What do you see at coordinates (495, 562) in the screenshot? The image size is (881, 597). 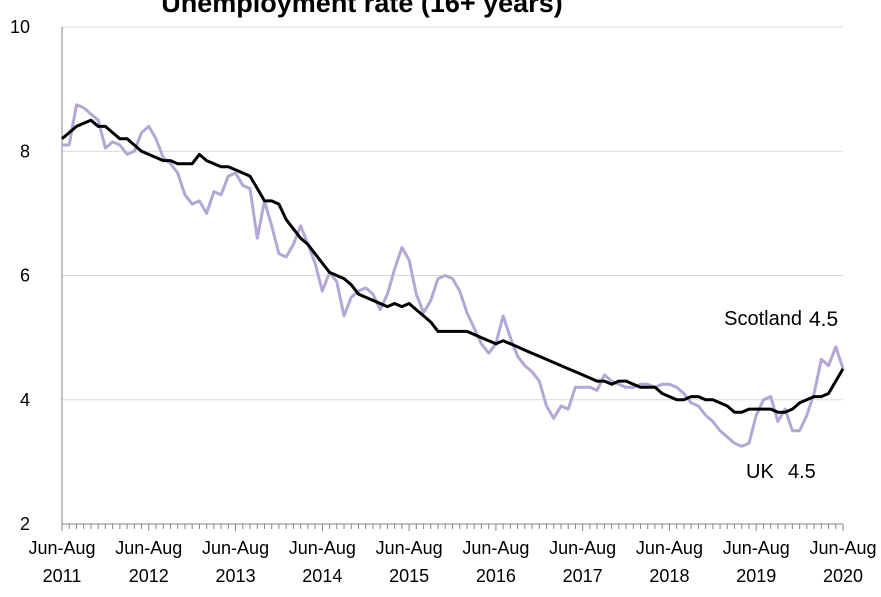 I see `x-tick-label: Jun-Aug 2016` at bounding box center [495, 562].